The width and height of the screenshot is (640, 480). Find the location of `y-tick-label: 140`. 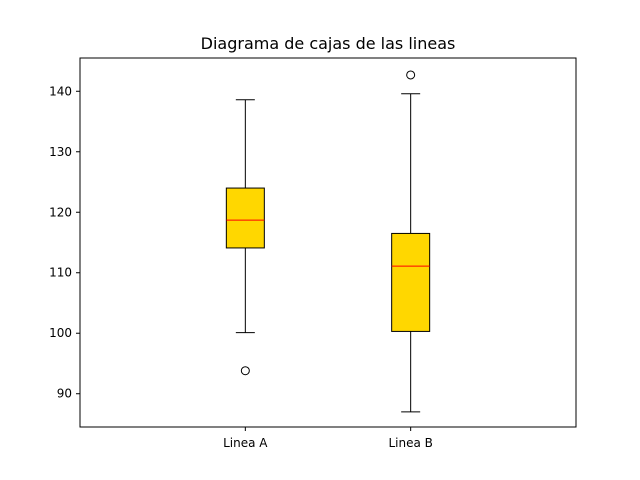

y-tick-label: 140 is located at coordinates (60, 91).